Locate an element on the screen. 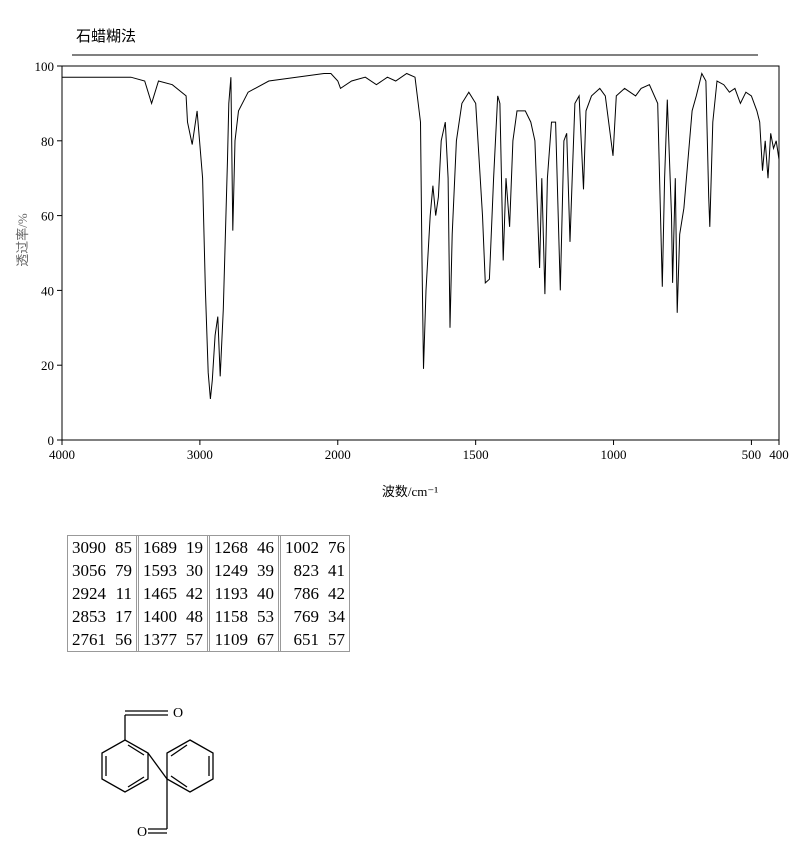 The width and height of the screenshot is (794, 850). y-tick-label: 80 is located at coordinates (47, 141).